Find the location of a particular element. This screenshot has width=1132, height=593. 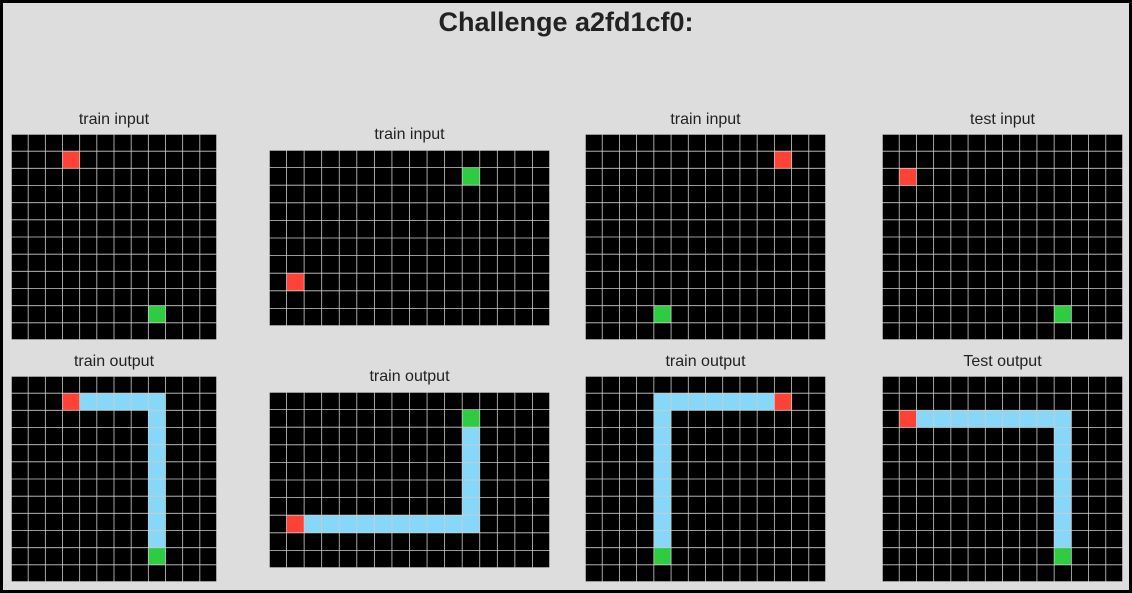

grid-test-input is located at coordinates (1002, 237).